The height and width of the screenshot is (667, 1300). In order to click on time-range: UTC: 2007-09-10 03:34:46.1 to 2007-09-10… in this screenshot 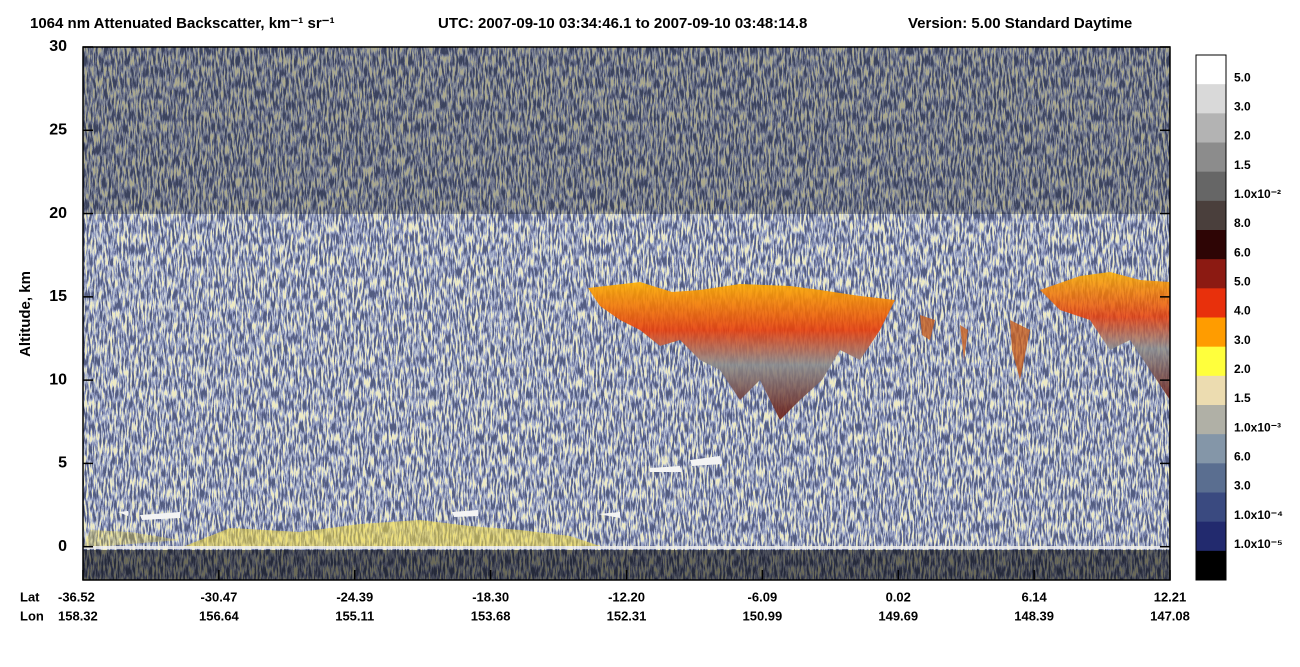, I will do `click(622, 23)`.